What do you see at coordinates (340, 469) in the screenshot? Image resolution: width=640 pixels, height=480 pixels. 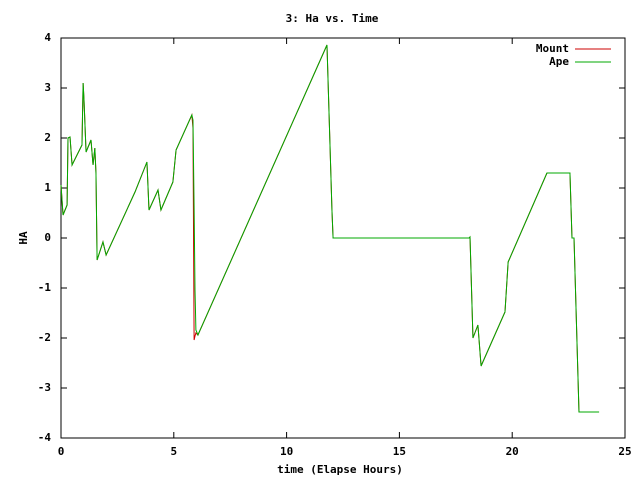 I see `x-axis-label: time (Elapse Hours)` at bounding box center [340, 469].